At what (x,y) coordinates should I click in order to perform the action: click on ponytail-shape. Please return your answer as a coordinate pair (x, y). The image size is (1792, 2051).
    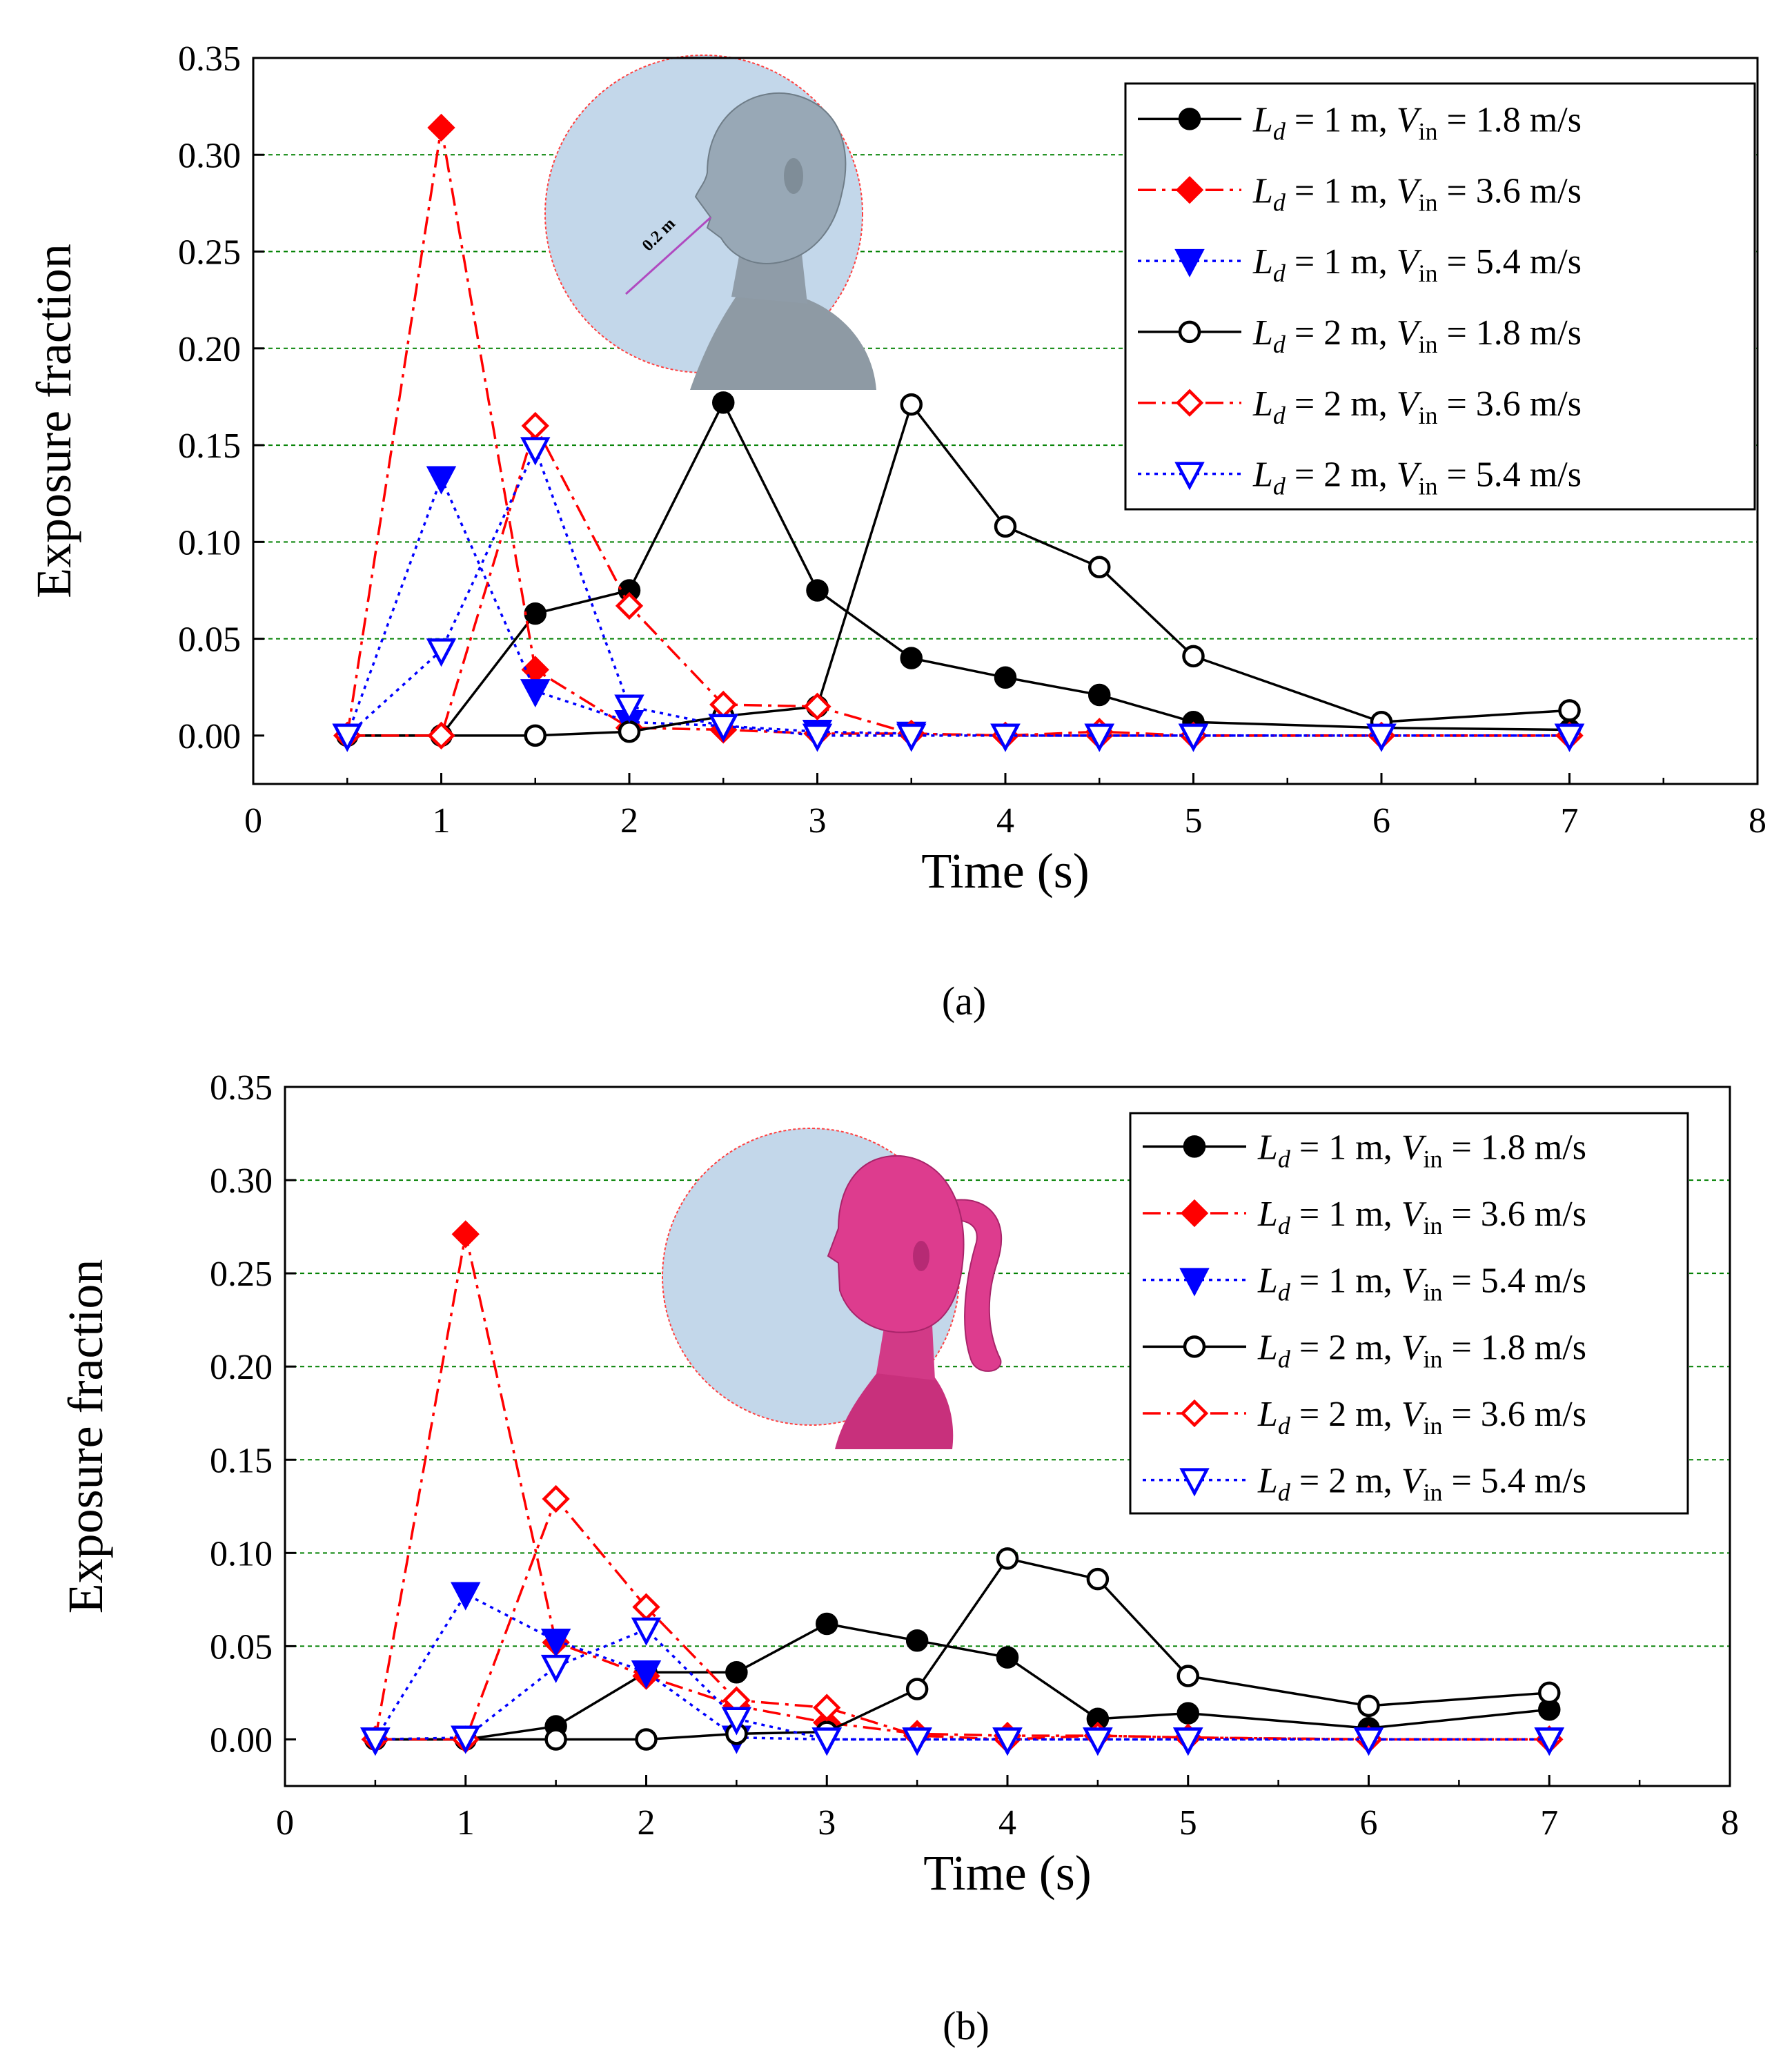
    Looking at the image, I should click on (975, 1285).